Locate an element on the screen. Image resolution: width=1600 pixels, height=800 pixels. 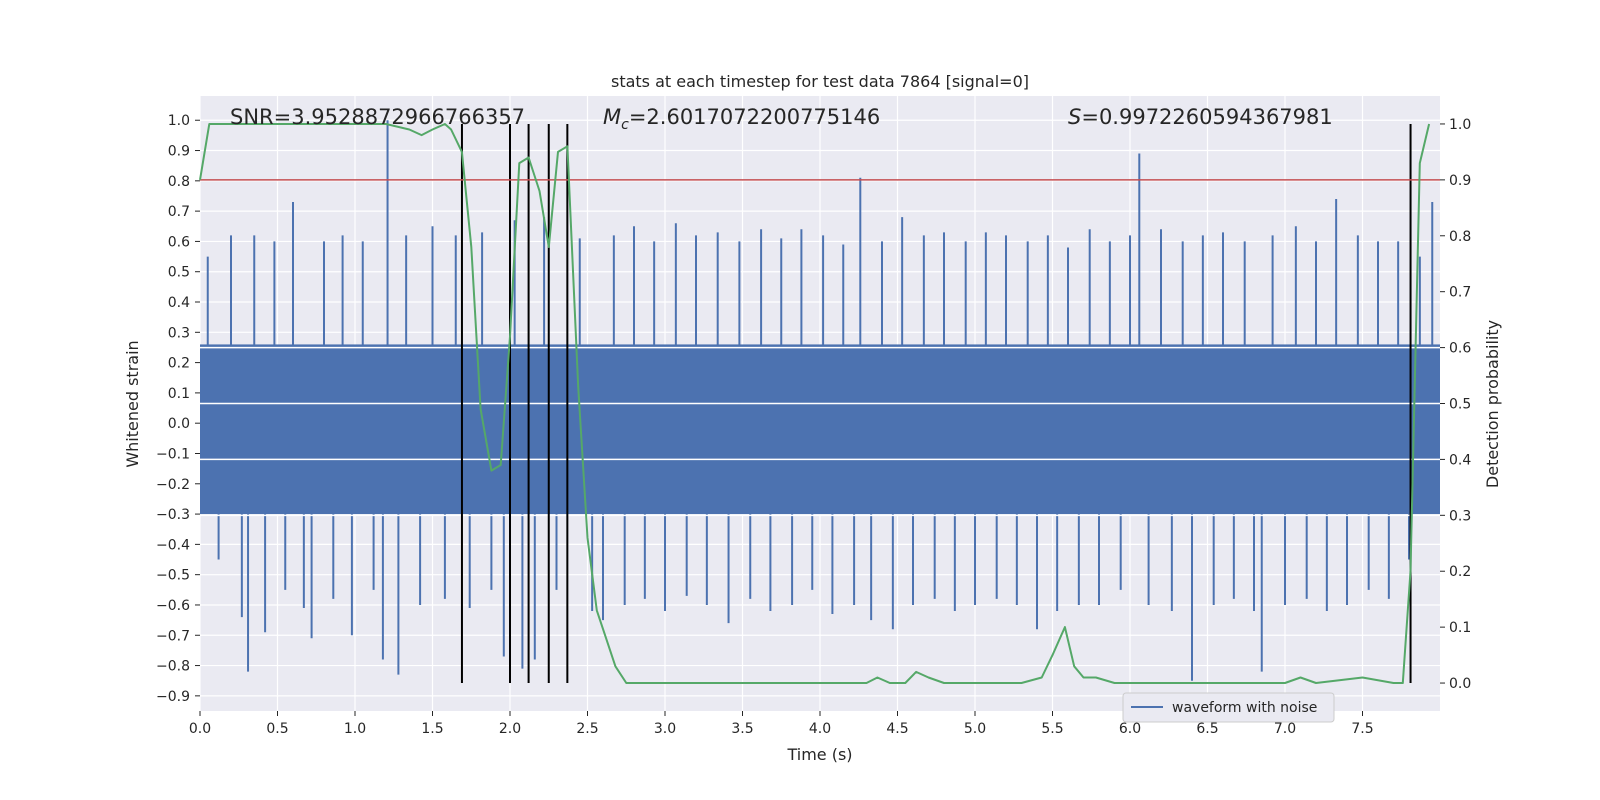
x-tick-label-2: 1.0 is located at coordinates (355, 729).